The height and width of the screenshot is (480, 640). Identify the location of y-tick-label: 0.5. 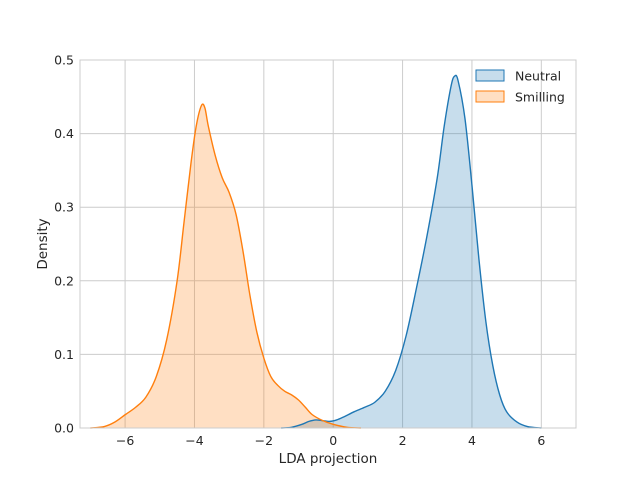
(64, 60).